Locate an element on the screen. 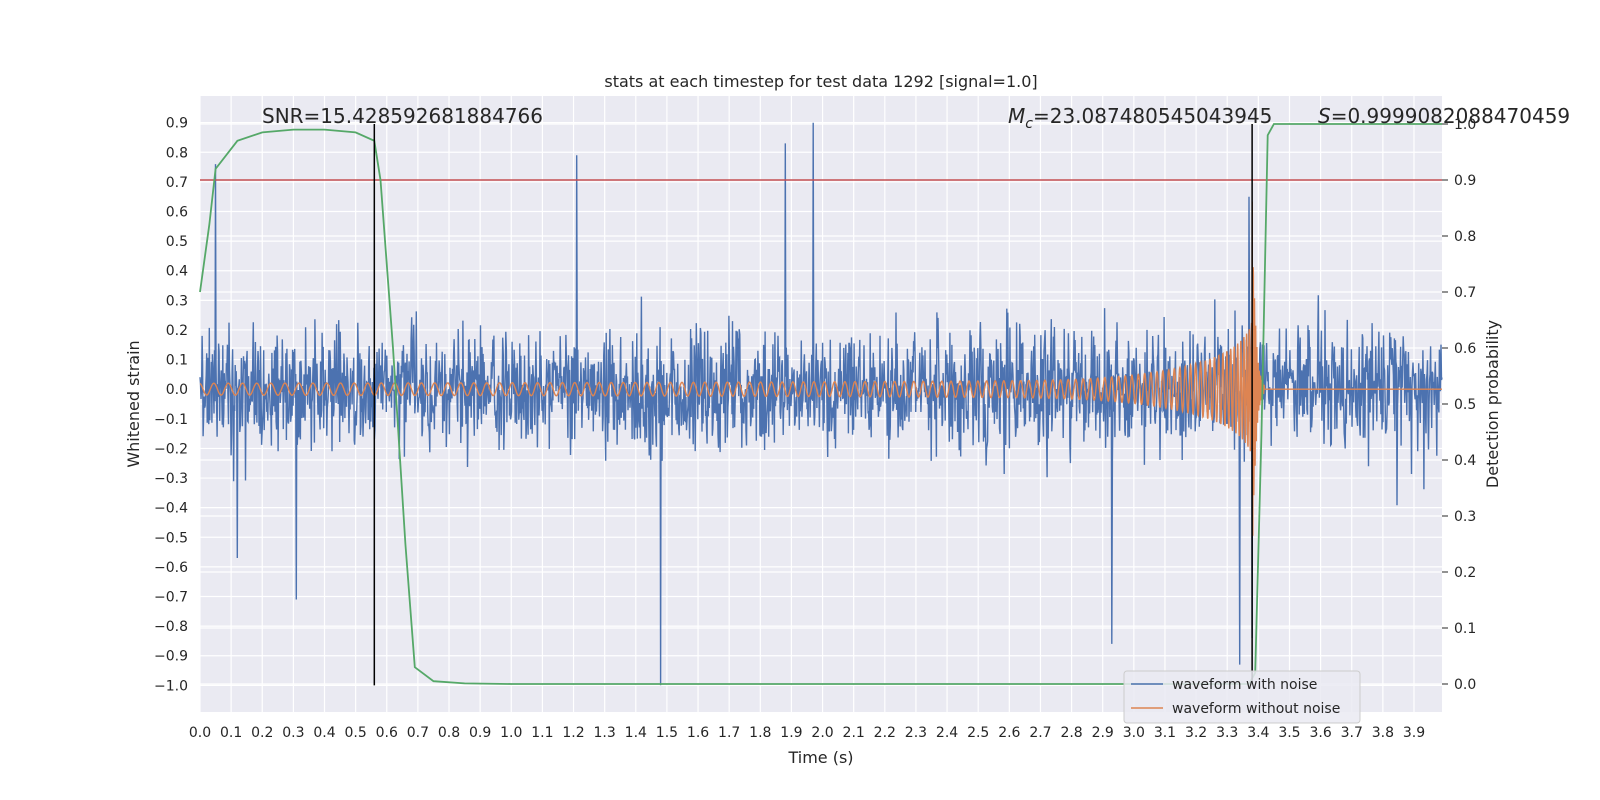 Image resolution: width=1600 pixels, height=800 pixels. x-axis-label: Time (s) is located at coordinates (820, 757).